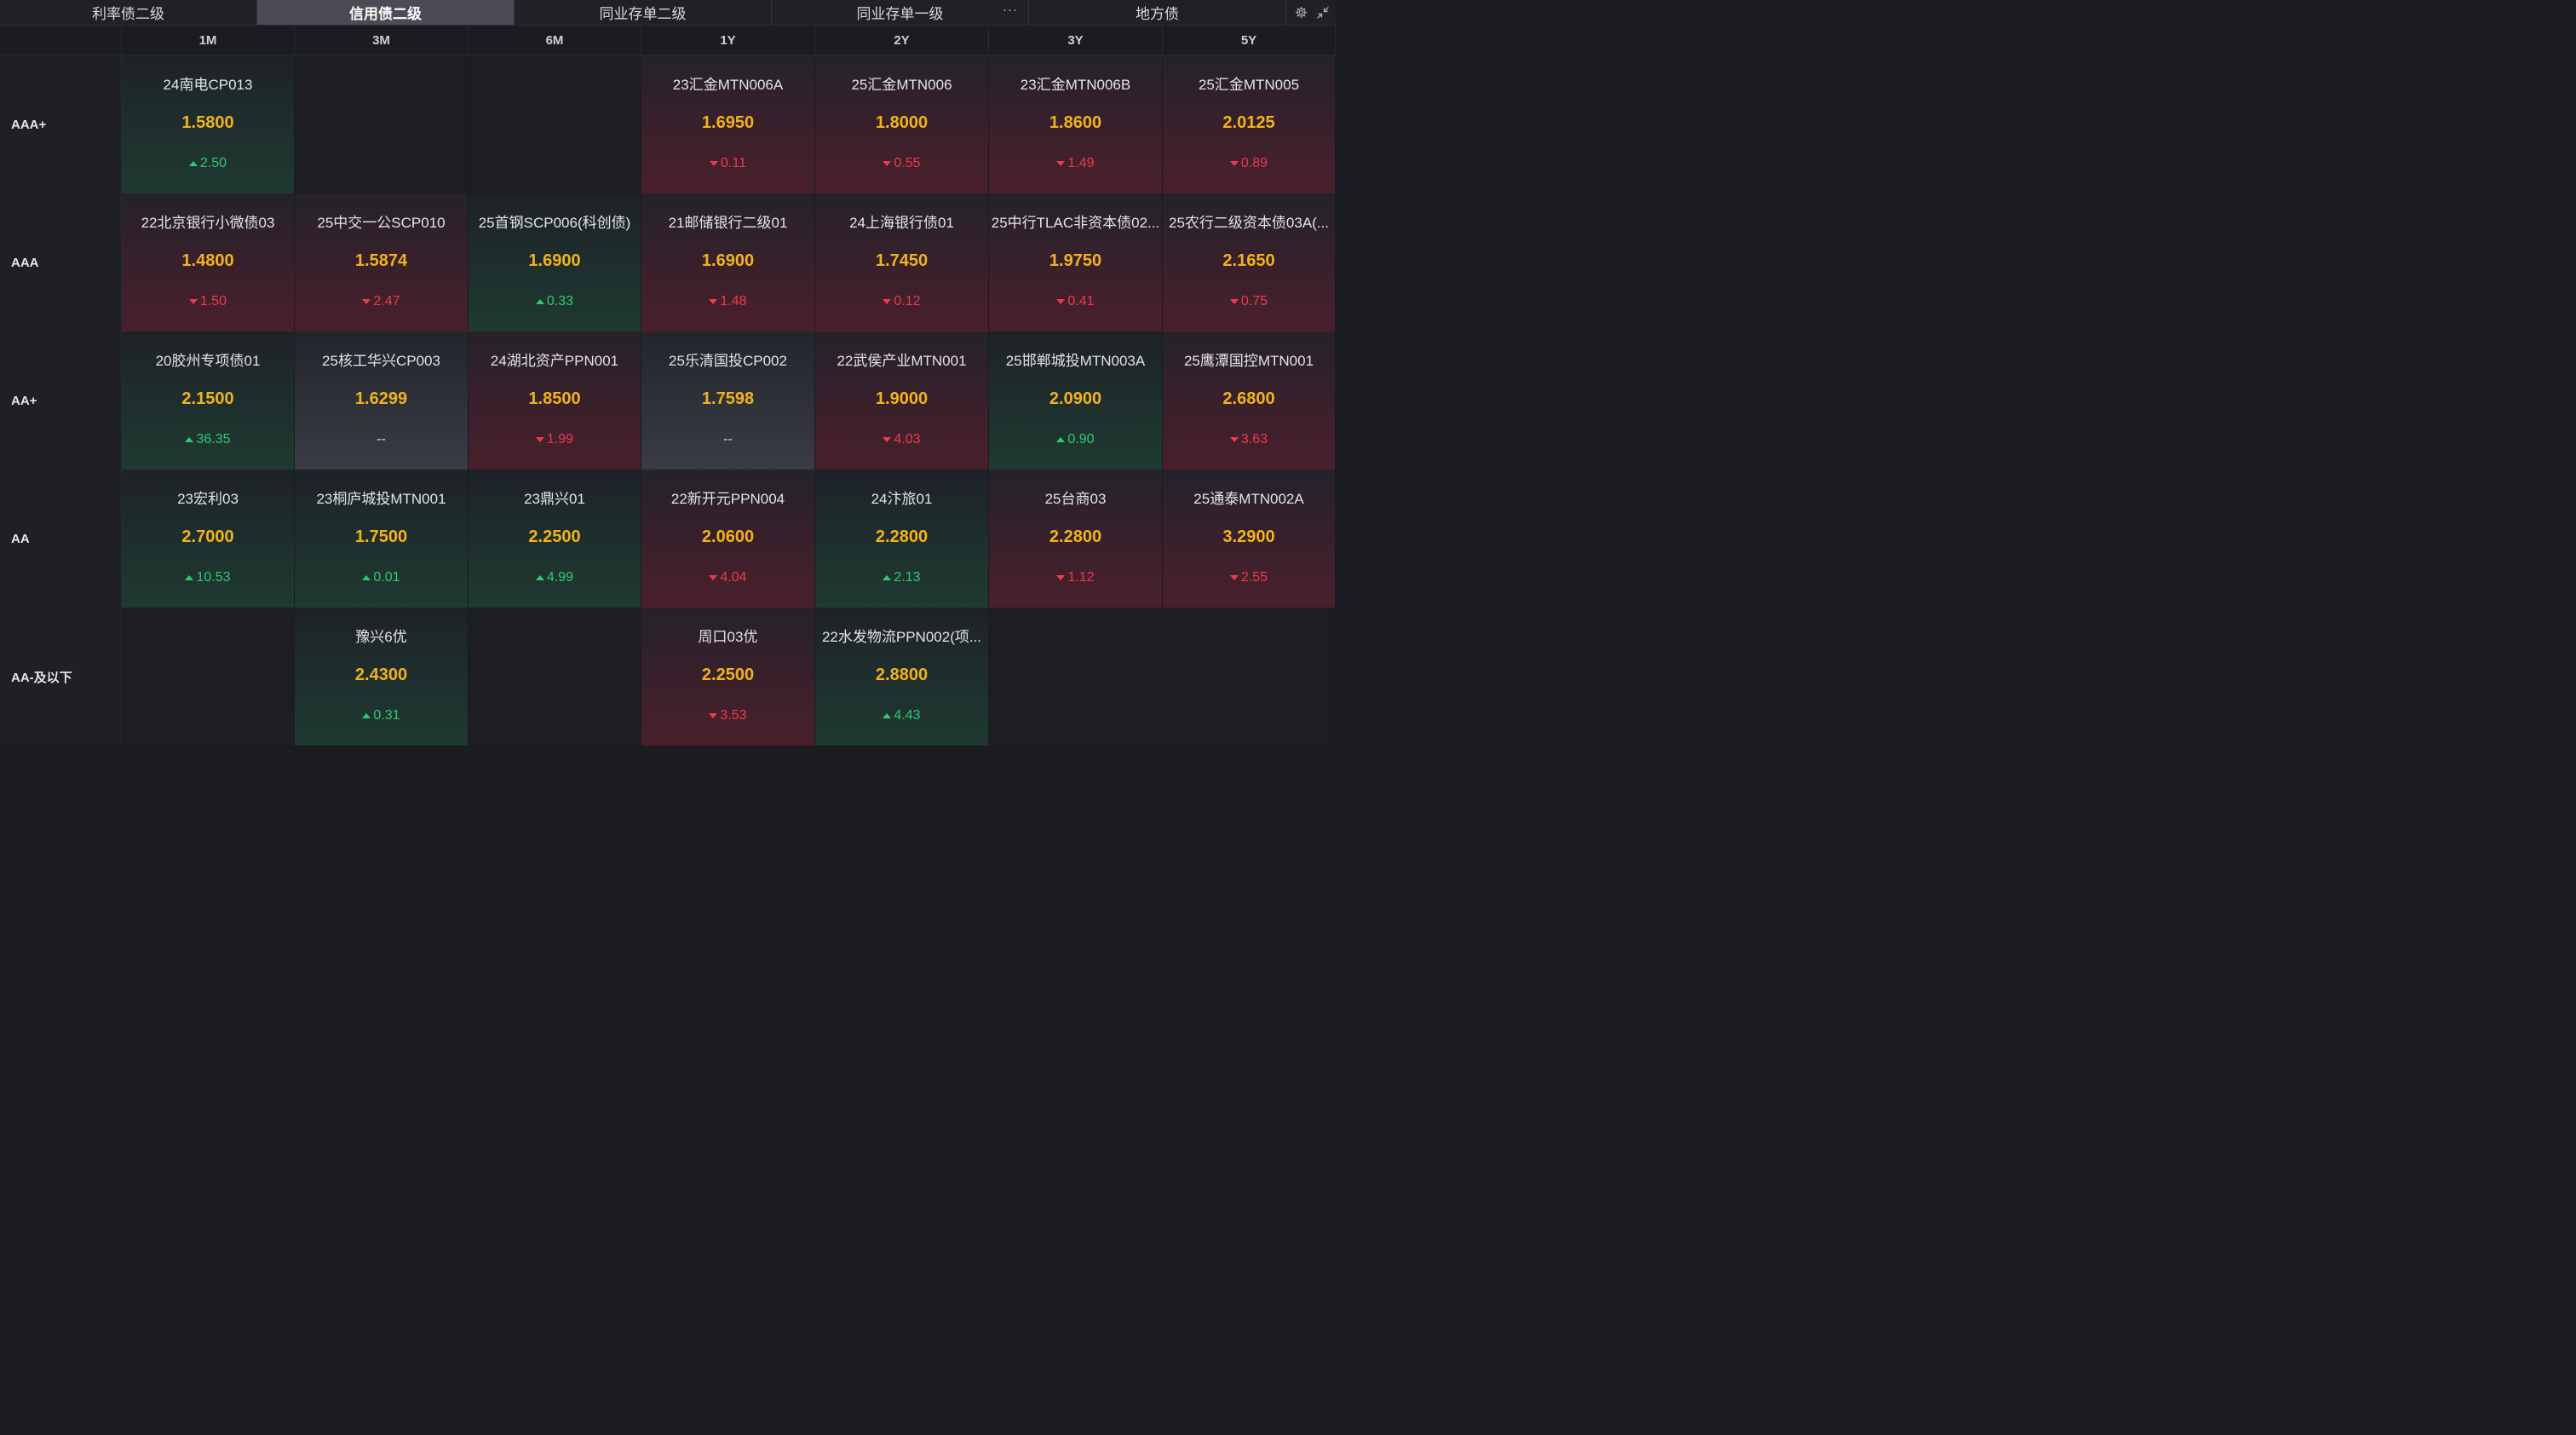 The height and width of the screenshot is (1435, 2576). What do you see at coordinates (208, 85) in the screenshot?
I see `bond-name: 24南电CP013` at bounding box center [208, 85].